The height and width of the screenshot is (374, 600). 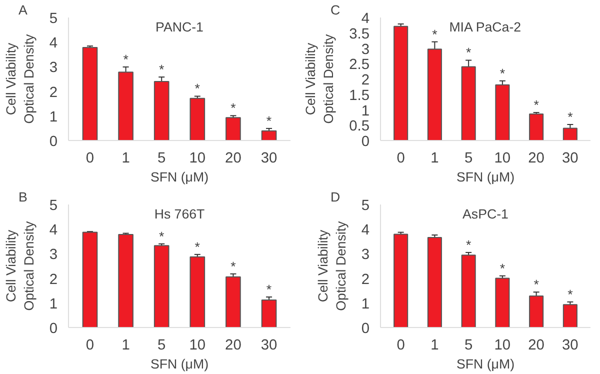 I want to click on chart-title: Hs 766T, so click(x=179, y=214).